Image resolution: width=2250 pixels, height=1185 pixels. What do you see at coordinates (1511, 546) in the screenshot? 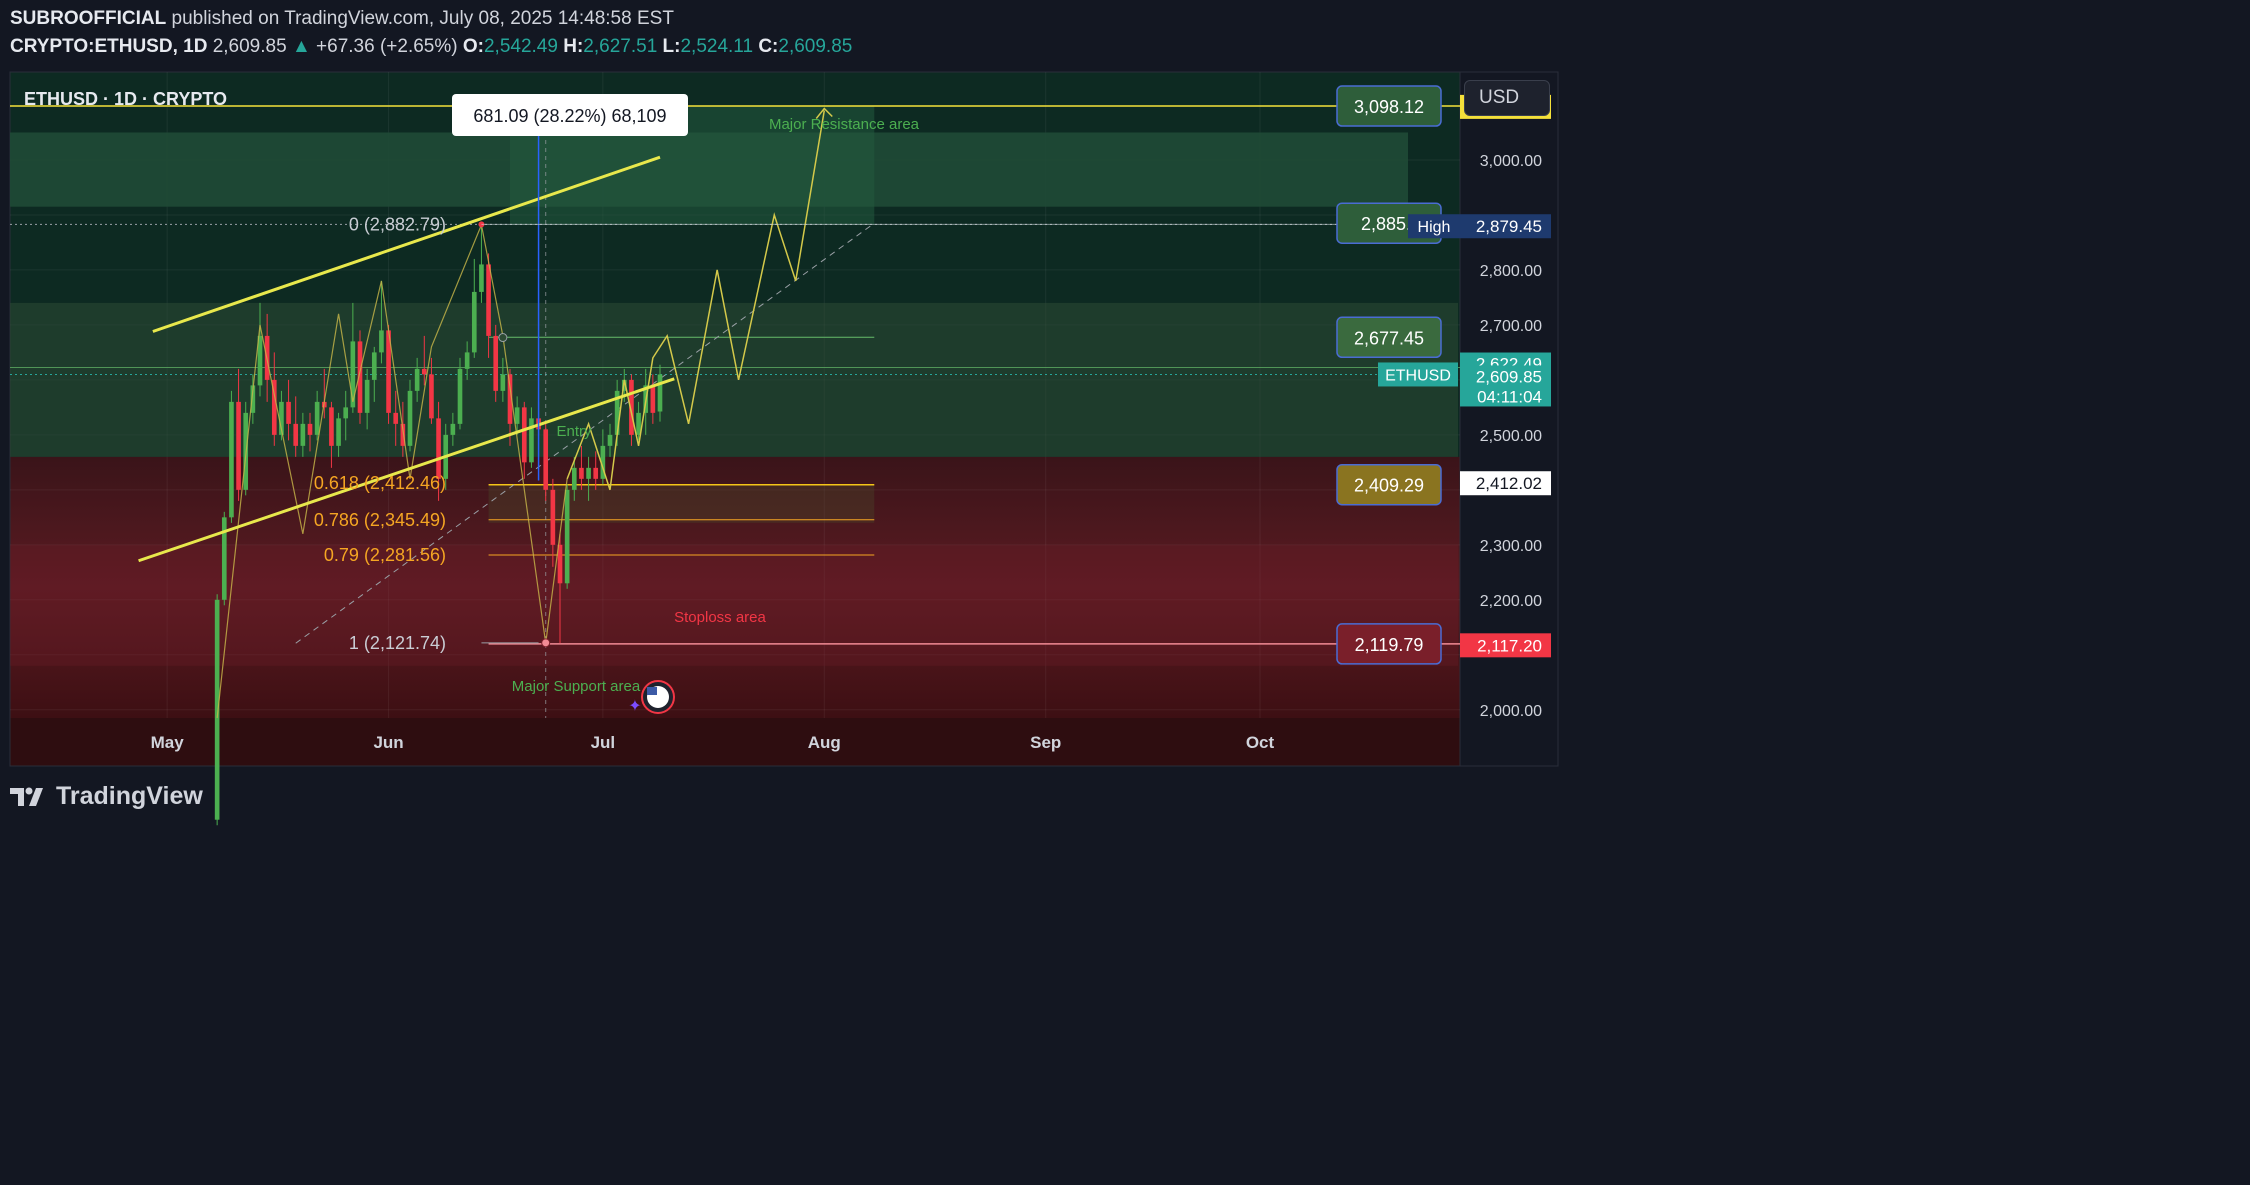
I see `y-tick-label: 2,300.00` at bounding box center [1511, 546].